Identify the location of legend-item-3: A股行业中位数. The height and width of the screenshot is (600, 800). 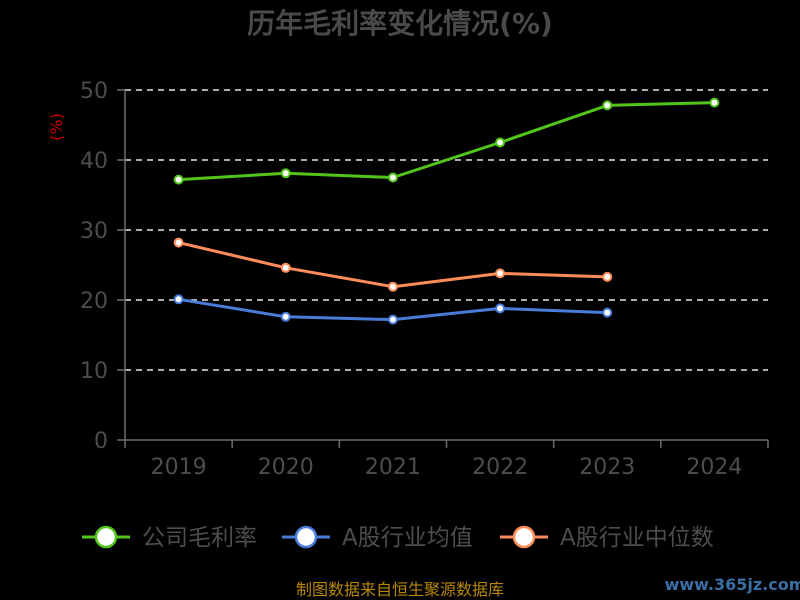
(607, 538).